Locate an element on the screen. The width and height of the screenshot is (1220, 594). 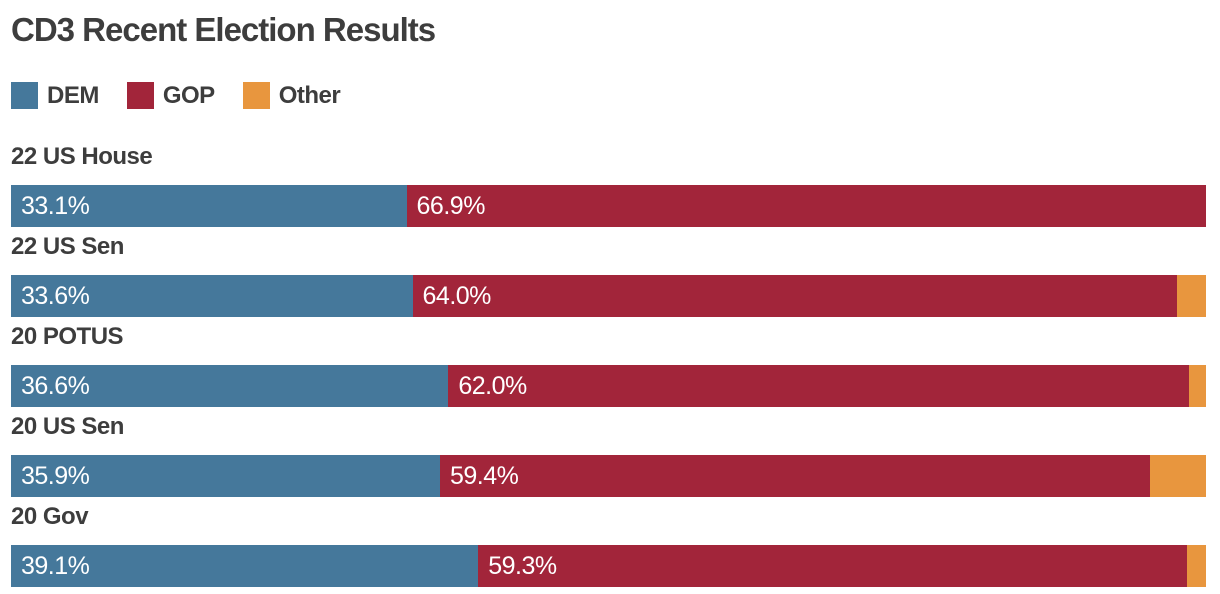
gop-value-label: 66.9% is located at coordinates (451, 206).